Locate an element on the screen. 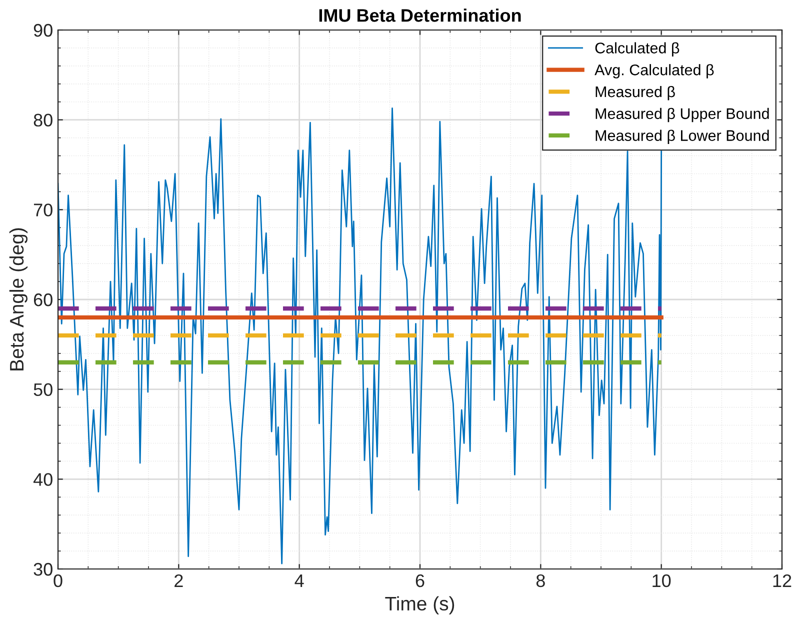 This screenshot has width=794, height=623. legend-label: Calculated β is located at coordinates (637, 49).